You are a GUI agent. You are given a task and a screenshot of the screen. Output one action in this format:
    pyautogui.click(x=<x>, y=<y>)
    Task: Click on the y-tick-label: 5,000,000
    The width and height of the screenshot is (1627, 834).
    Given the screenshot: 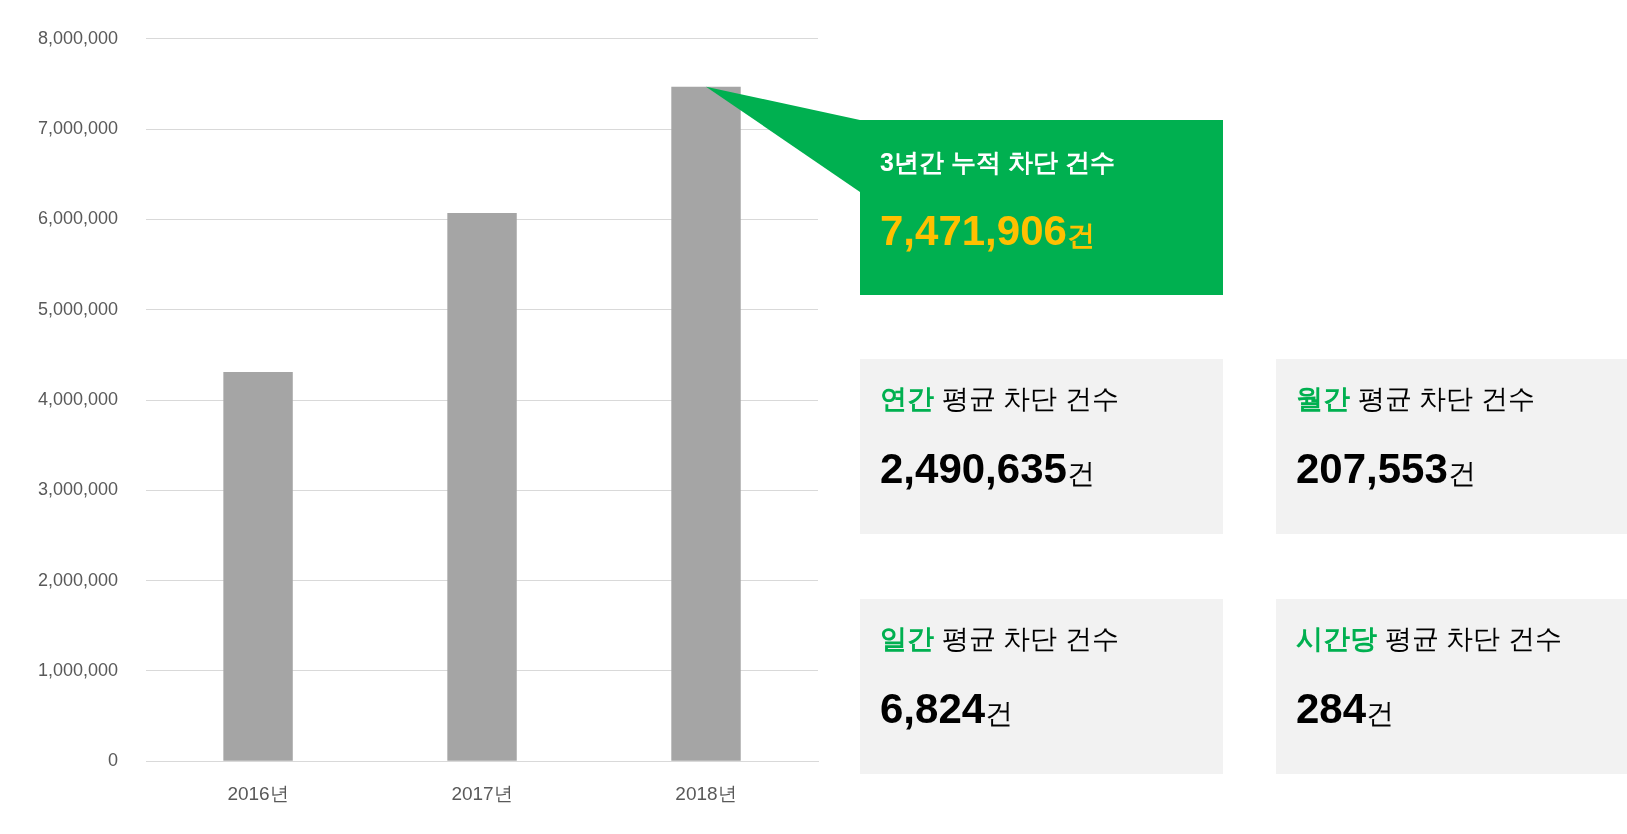 What is the action you would take?
    pyautogui.click(x=78, y=308)
    